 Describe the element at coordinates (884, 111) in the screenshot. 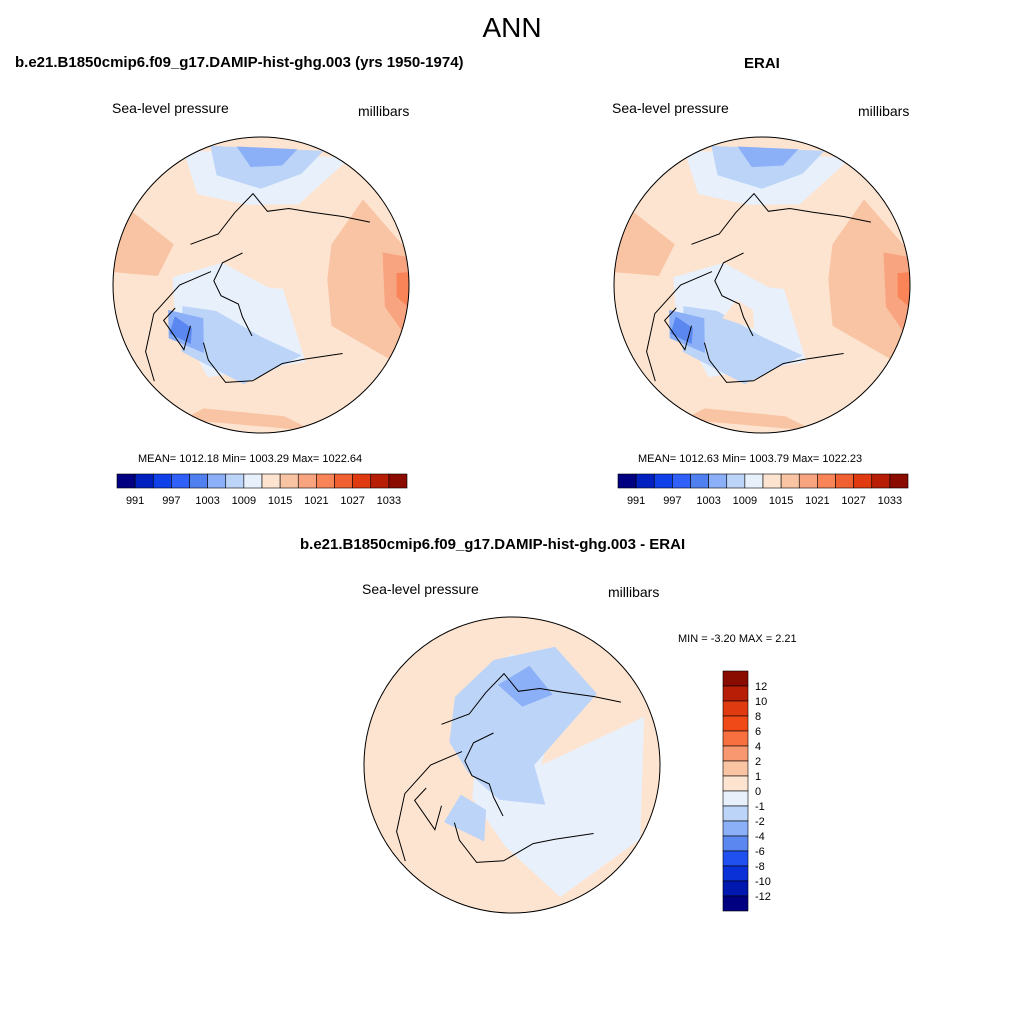

I see `obs-units-label: millibars` at that location.